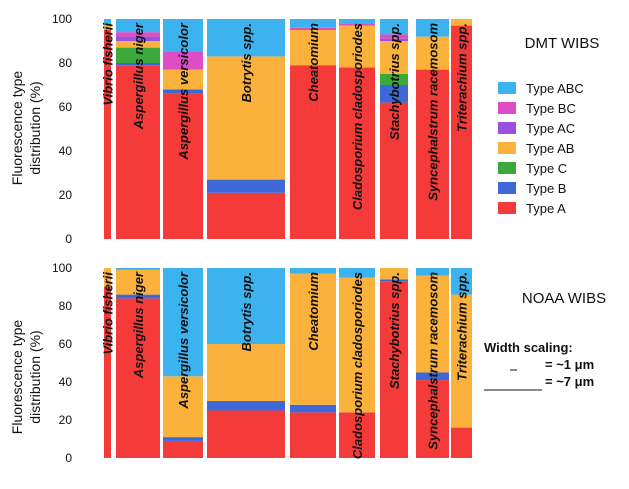  I want to click on bar-8: Syncephalstrum racemosom, so click(432, 363).